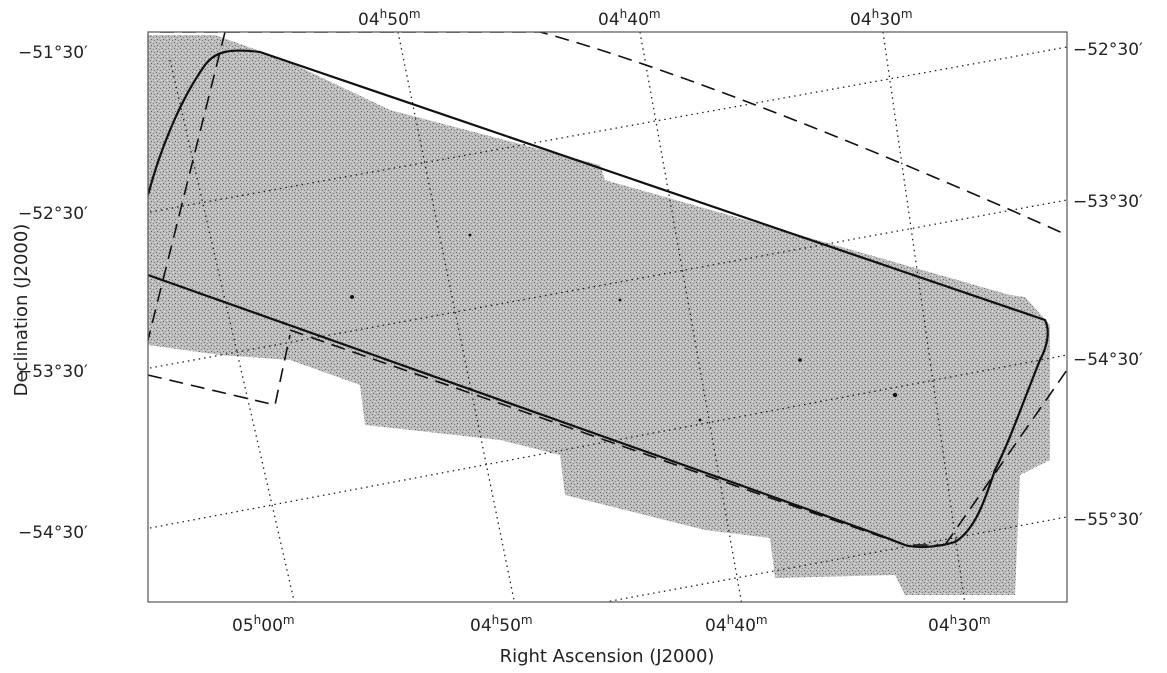 The height and width of the screenshot is (673, 1167). I want to click on dec-right-label-2: −53°30′, so click(1108, 202).